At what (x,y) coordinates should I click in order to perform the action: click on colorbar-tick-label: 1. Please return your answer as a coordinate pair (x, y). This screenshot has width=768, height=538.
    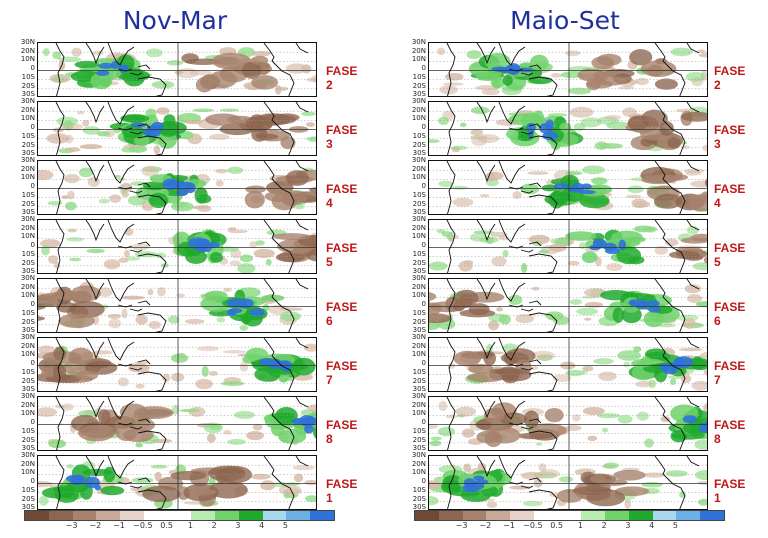
    Looking at the image, I should click on (190, 525).